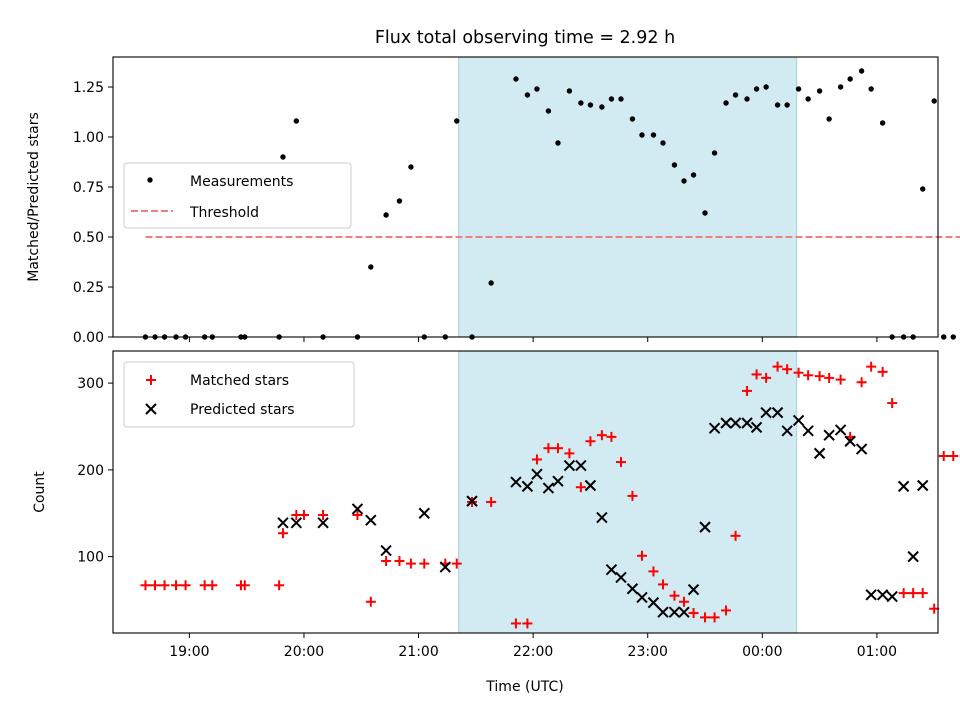 The height and width of the screenshot is (720, 960). Describe the element at coordinates (90, 558) in the screenshot. I see `y-tick-label: 100` at that location.